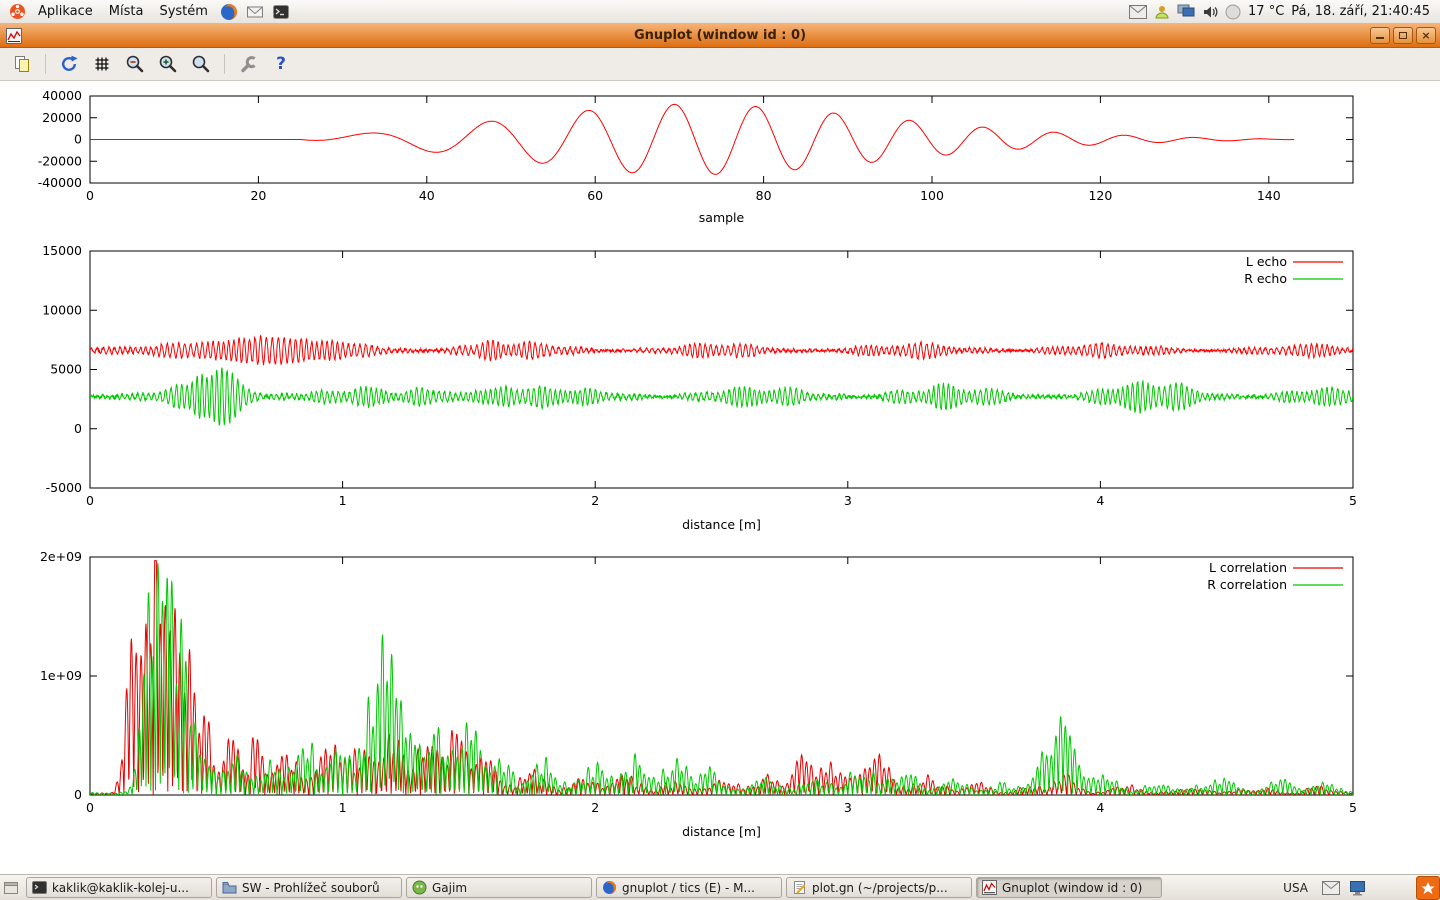 The image size is (1440, 900). What do you see at coordinates (168, 64) in the screenshot?
I see `zoom-next-button` at bounding box center [168, 64].